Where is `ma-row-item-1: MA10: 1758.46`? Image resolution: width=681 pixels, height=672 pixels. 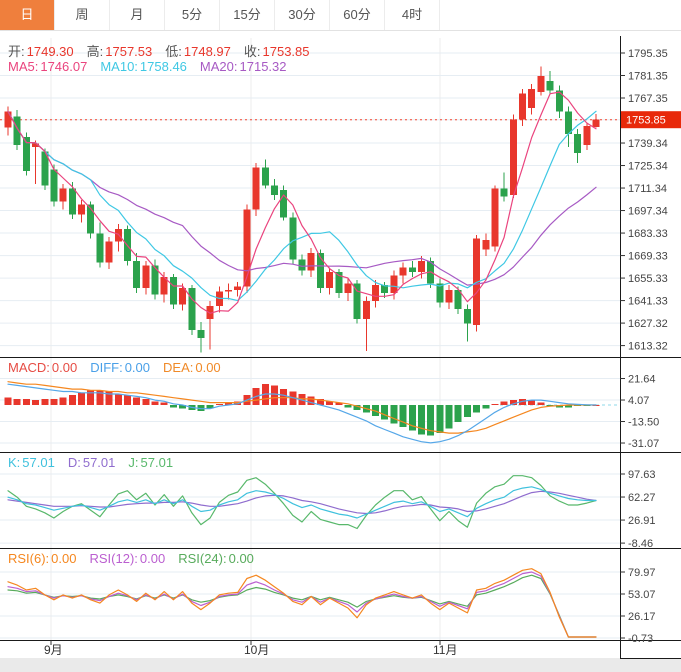 ma-row-item-1: MA10: 1758.46 is located at coordinates (143, 66).